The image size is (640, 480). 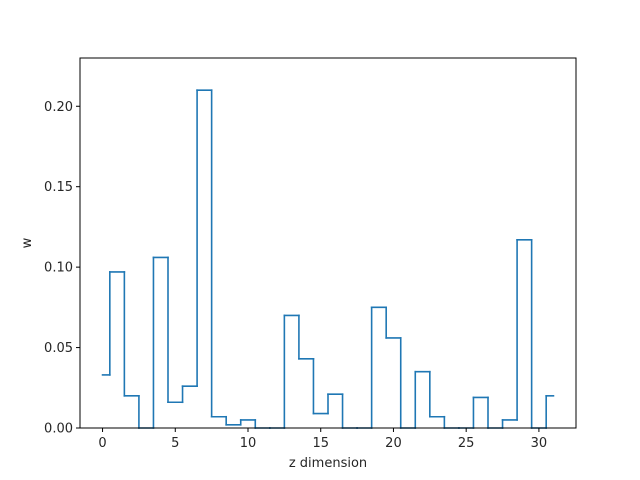 I want to click on x-tick-label: 0, so click(x=102, y=443).